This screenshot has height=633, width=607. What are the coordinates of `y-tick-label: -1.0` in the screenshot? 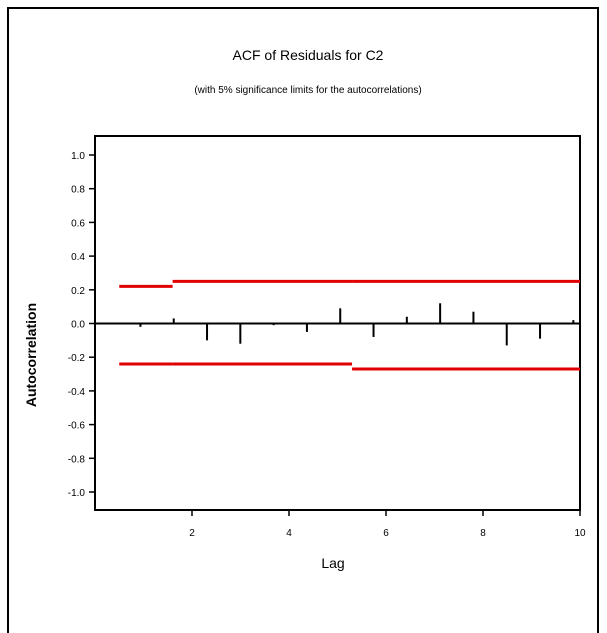 It's located at (77, 493).